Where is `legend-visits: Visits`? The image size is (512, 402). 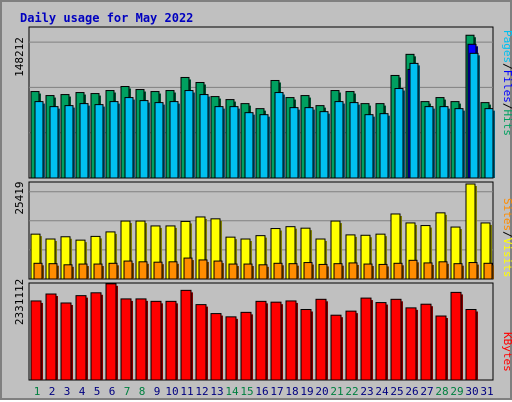
legend-visits: Visits is located at coordinates (506, 258).